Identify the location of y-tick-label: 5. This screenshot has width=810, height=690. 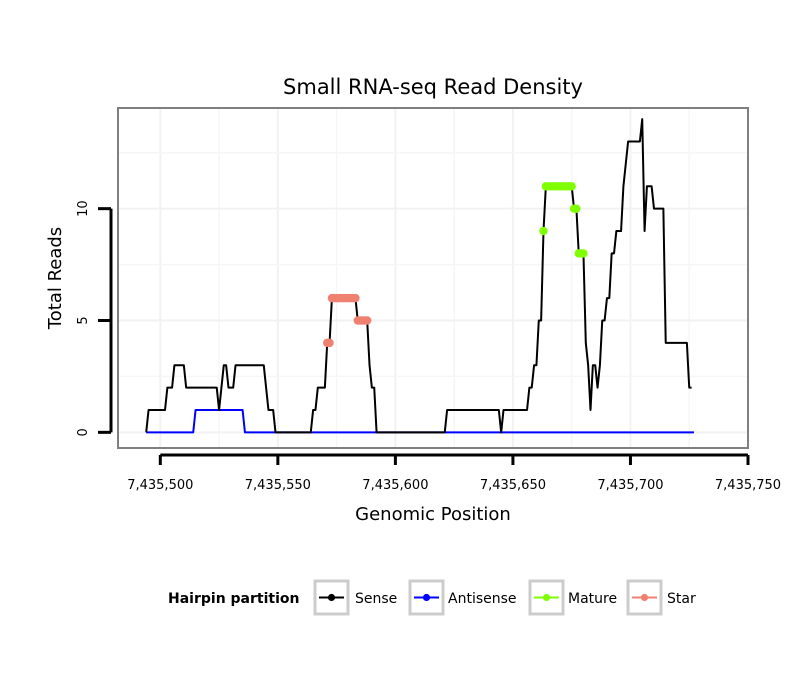
(83, 320).